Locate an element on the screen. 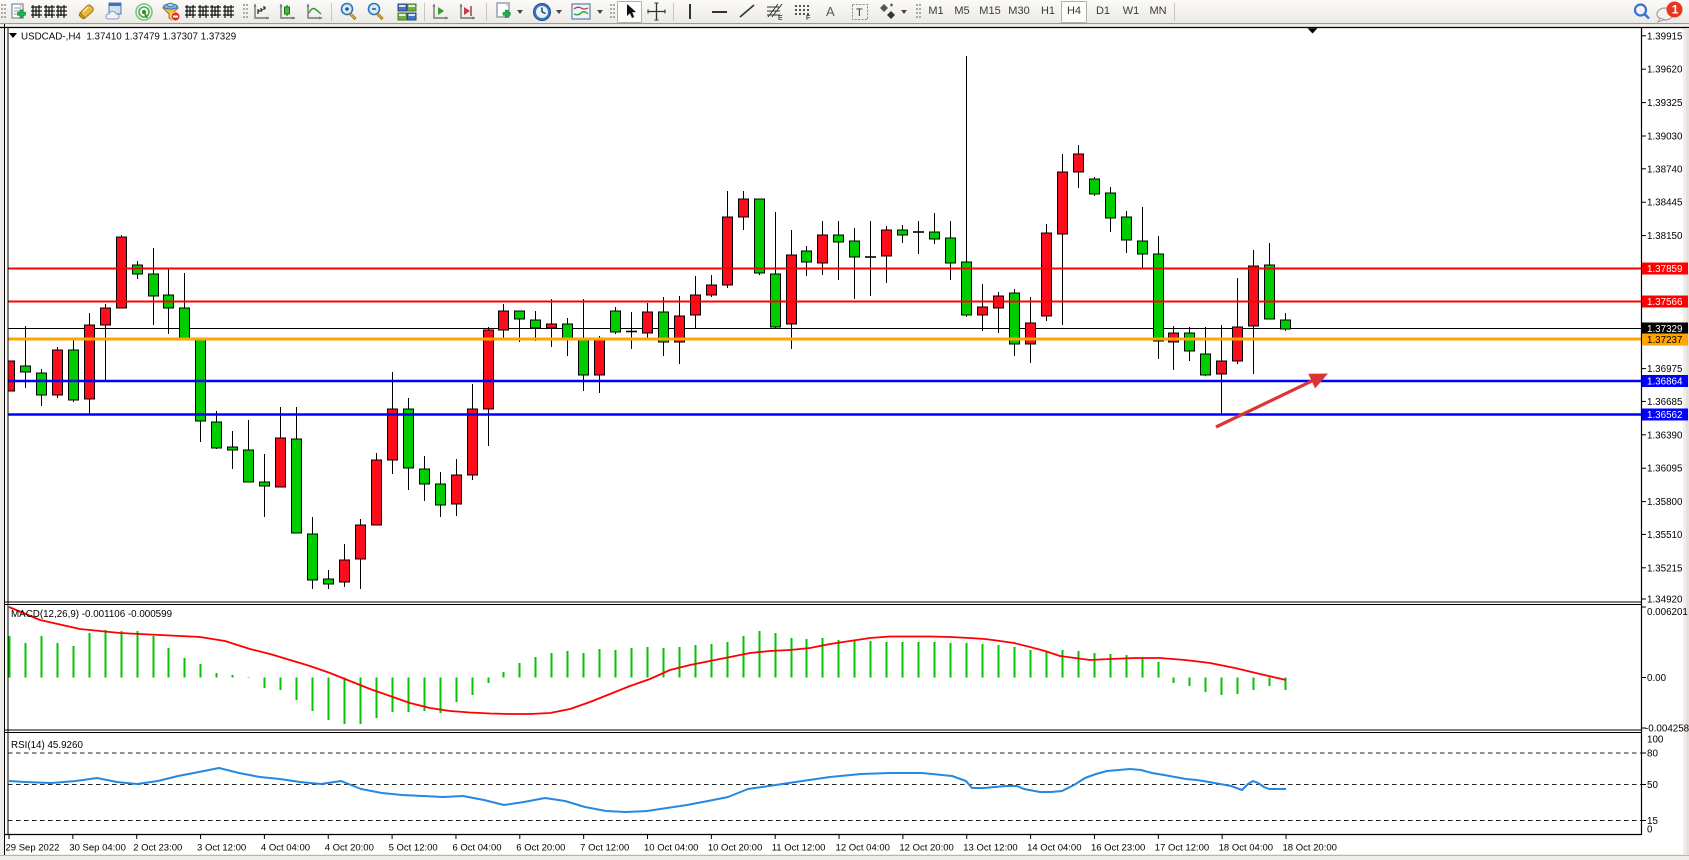 The height and width of the screenshot is (860, 1689). svg-text: 1.36864 is located at coordinates (1665, 382).